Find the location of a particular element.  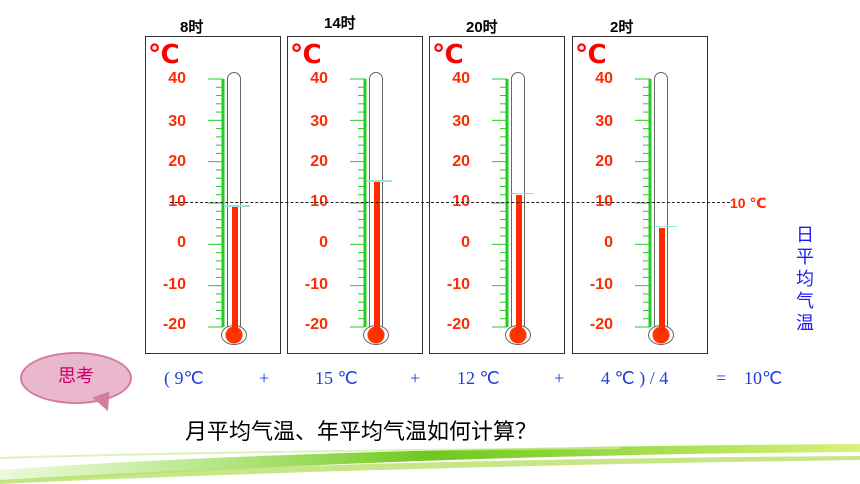

thermometer-panel-20: ℃ 40 30 20 10 0 -10 -20 is located at coordinates (497, 195).